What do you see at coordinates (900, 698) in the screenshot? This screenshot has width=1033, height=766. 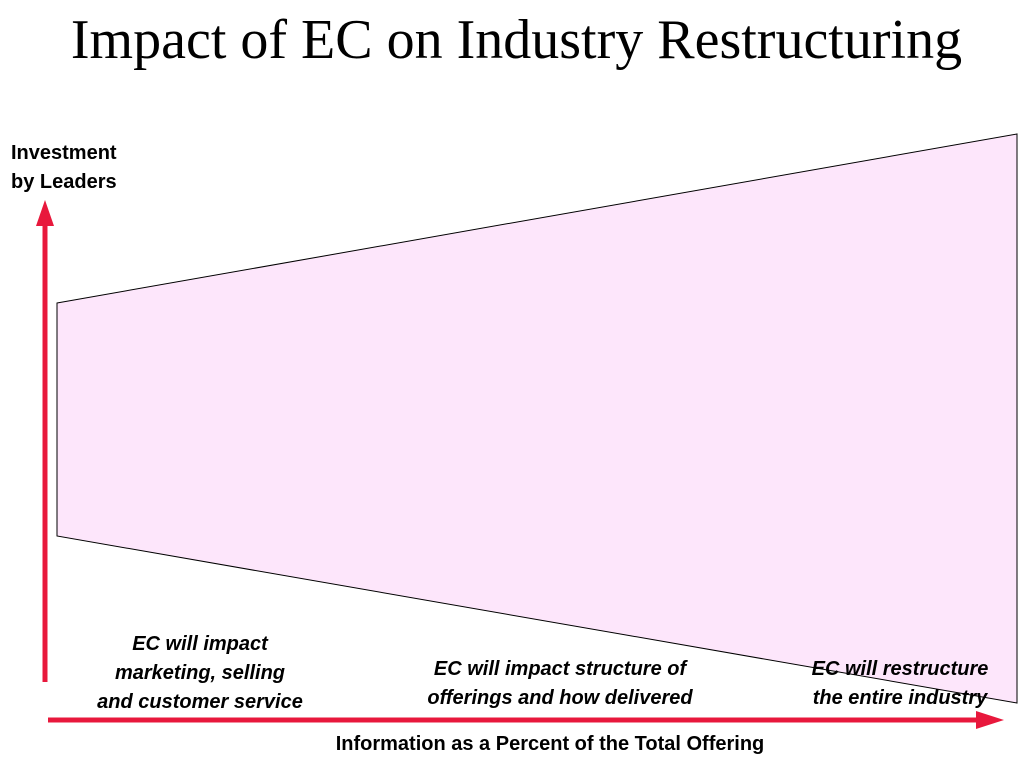 I see `stage-label-line: the entire industry` at bounding box center [900, 698].